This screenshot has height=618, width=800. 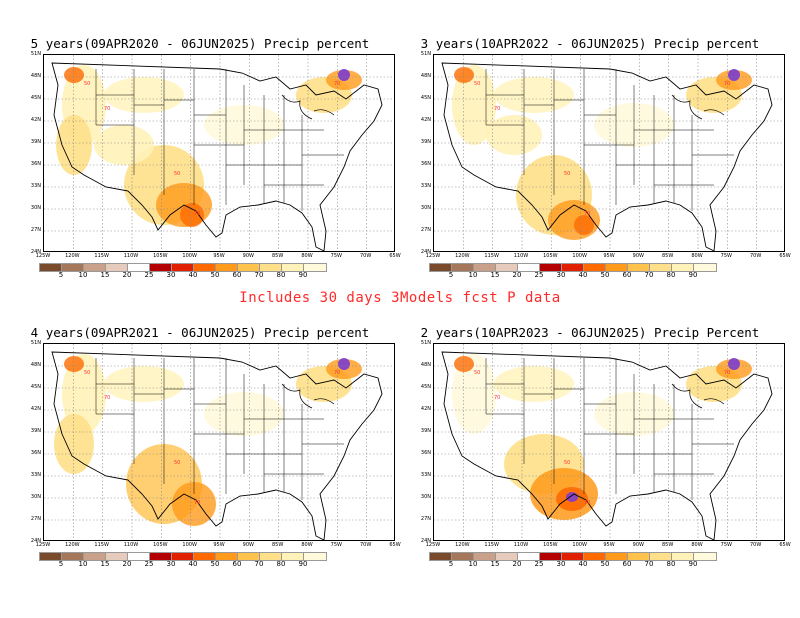 What do you see at coordinates (217, 445) in the screenshot?
I see `us-outline` at bounding box center [217, 445].